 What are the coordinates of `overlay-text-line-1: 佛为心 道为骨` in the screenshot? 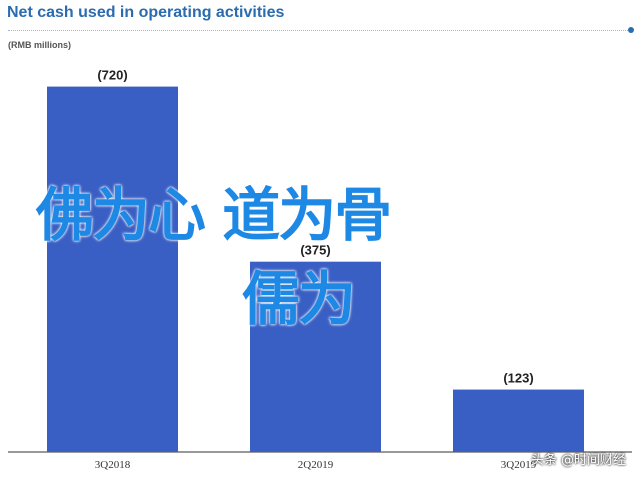 It's located at (214, 215).